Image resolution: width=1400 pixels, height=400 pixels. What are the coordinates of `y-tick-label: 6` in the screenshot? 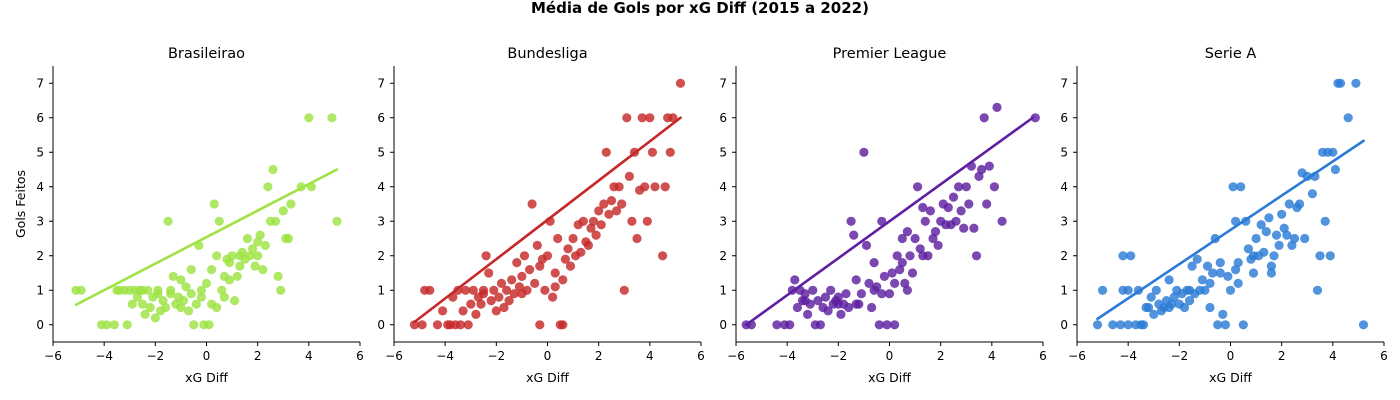 It's located at (381, 118).